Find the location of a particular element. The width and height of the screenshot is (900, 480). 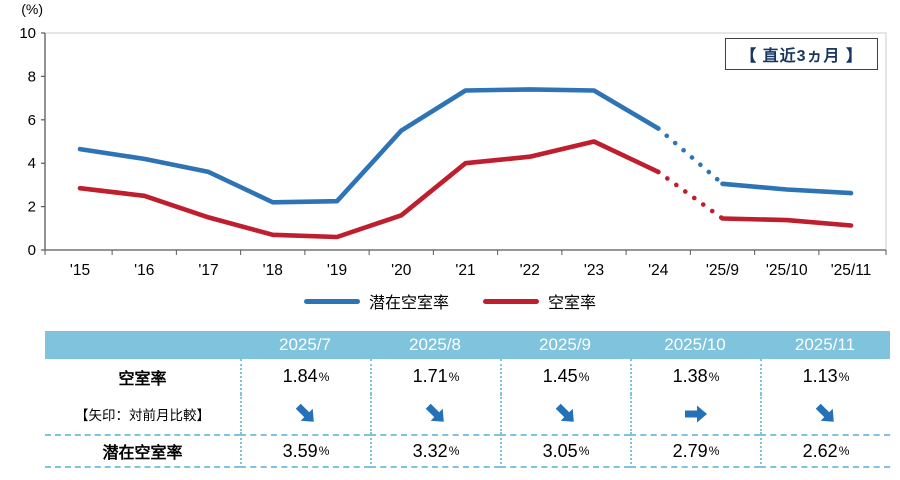

potential-value: 3.32% is located at coordinates (435, 451).